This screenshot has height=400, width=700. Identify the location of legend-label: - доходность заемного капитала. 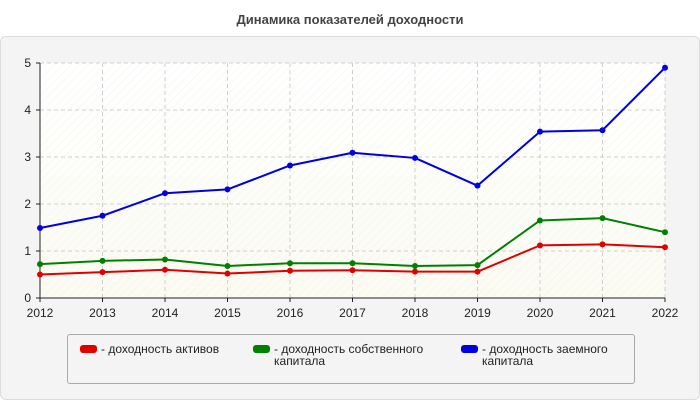
(545, 355).